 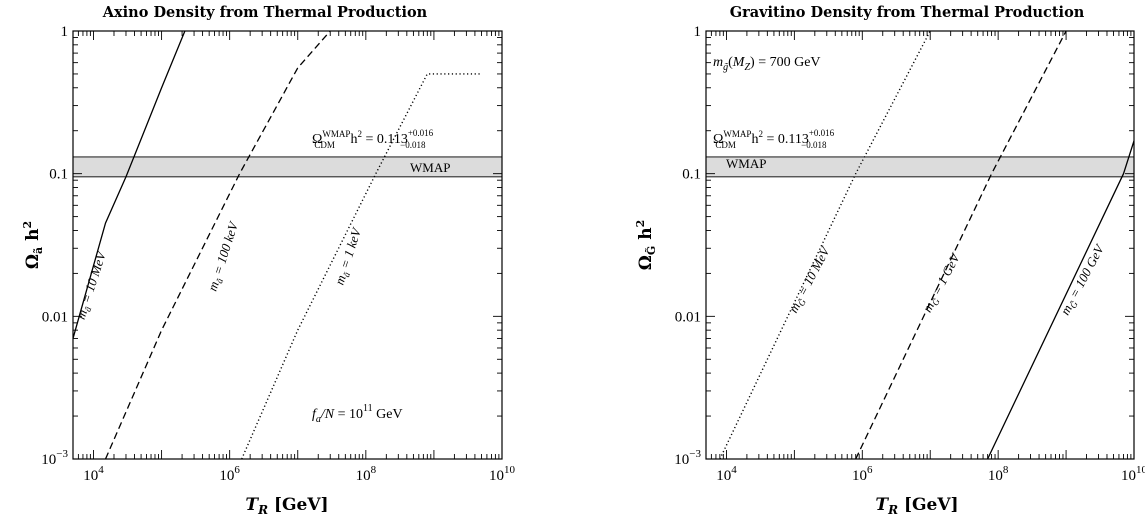 I want to click on axino-x-tick-label: 10⁸, so click(x=366, y=474).